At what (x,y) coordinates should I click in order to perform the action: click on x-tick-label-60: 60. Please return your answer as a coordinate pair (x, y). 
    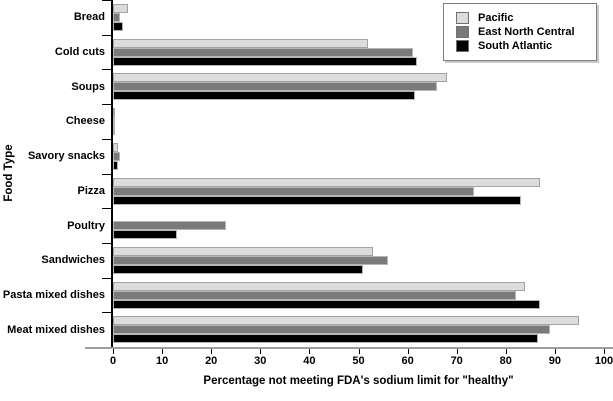
    Looking at the image, I should click on (407, 361).